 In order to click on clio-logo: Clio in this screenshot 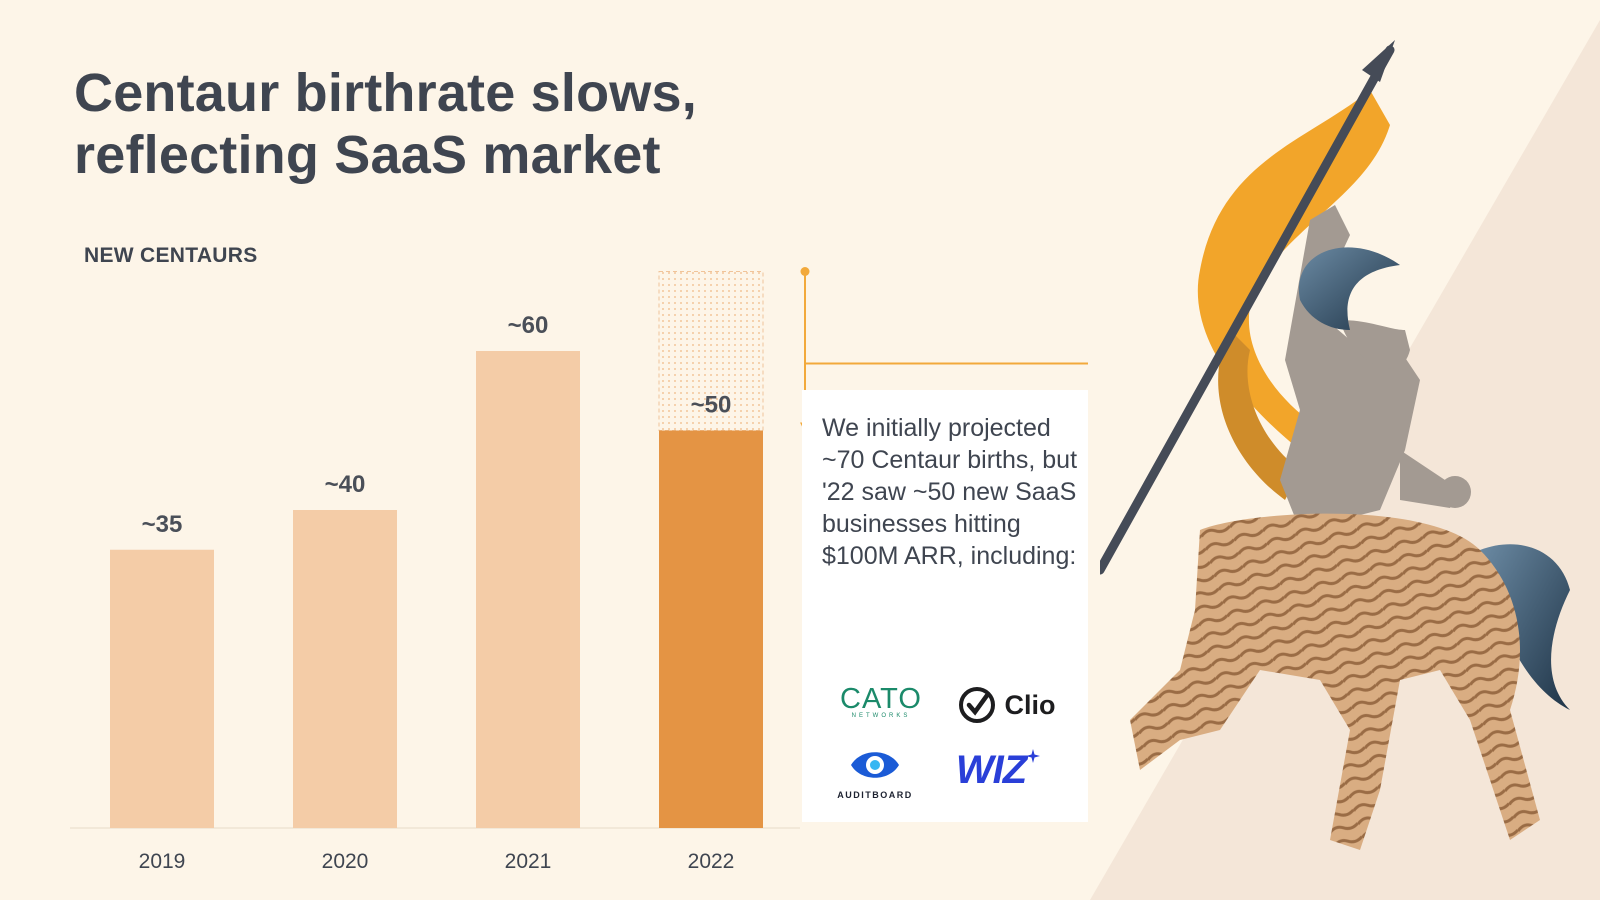, I will do `click(1006, 705)`.